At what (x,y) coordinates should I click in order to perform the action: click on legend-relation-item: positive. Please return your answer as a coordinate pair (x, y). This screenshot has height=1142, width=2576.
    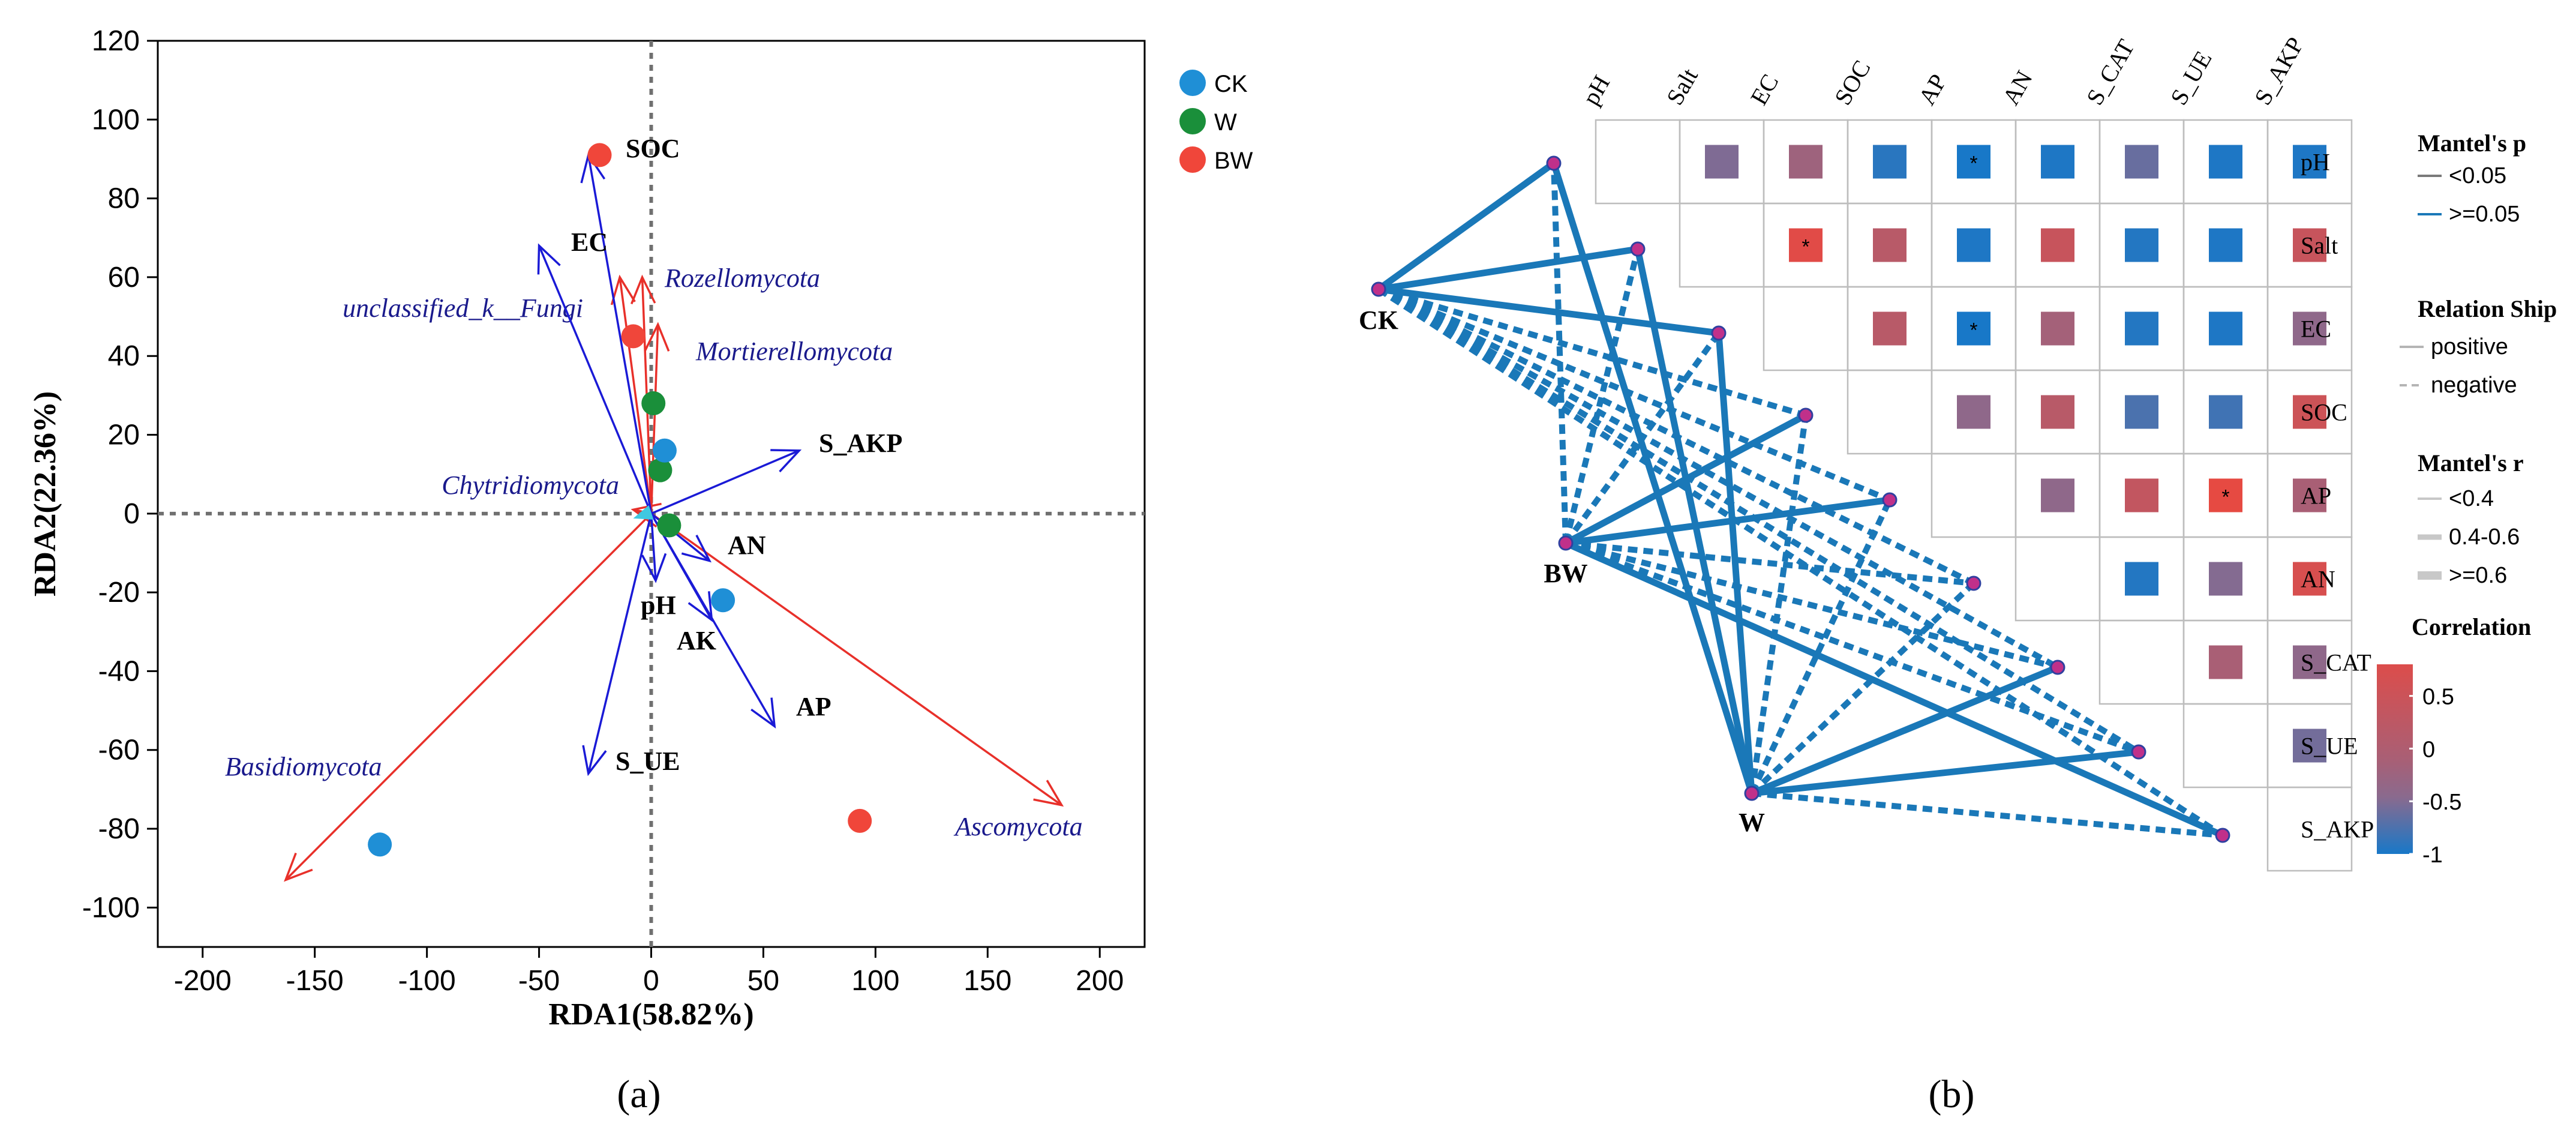
    Looking at the image, I should click on (2469, 346).